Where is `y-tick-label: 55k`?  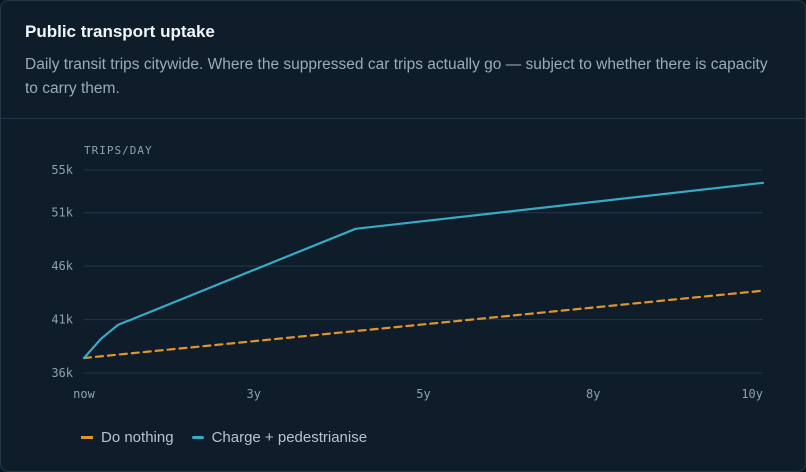 y-tick-label: 55k is located at coordinates (62, 170).